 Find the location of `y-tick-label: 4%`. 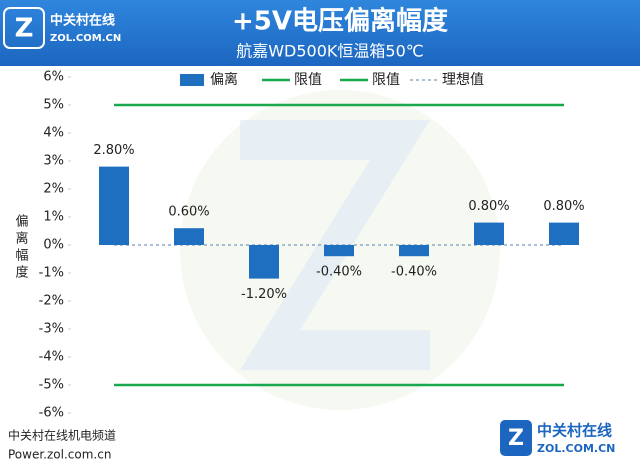

y-tick-label: 4% is located at coordinates (53, 133).